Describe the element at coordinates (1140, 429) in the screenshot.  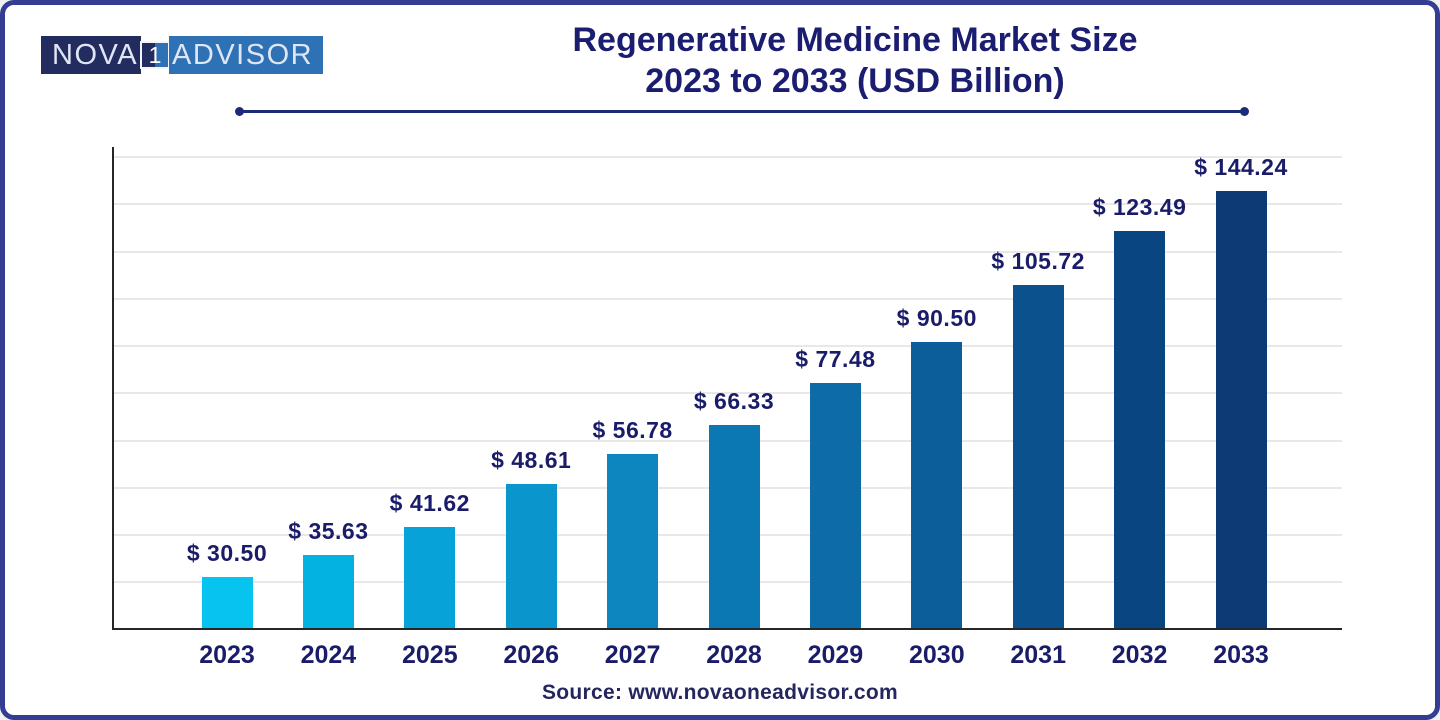
I see `bar-2032` at that location.